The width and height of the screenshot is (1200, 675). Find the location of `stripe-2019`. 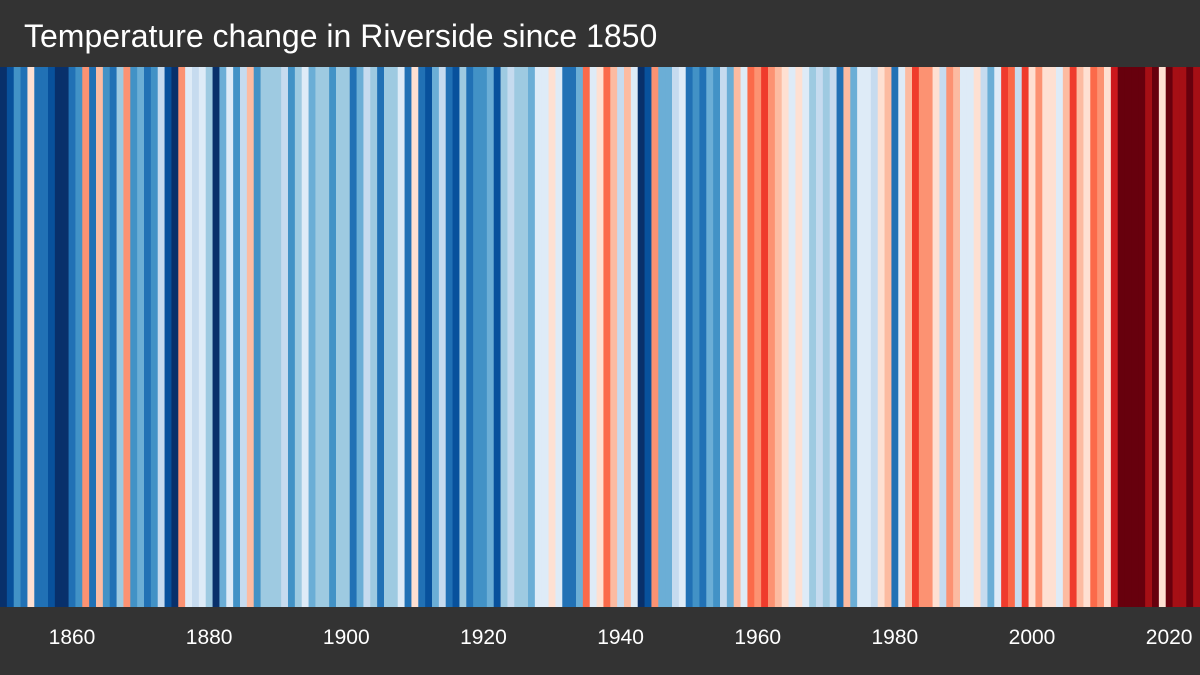

stripe-2019 is located at coordinates (1162, 337).